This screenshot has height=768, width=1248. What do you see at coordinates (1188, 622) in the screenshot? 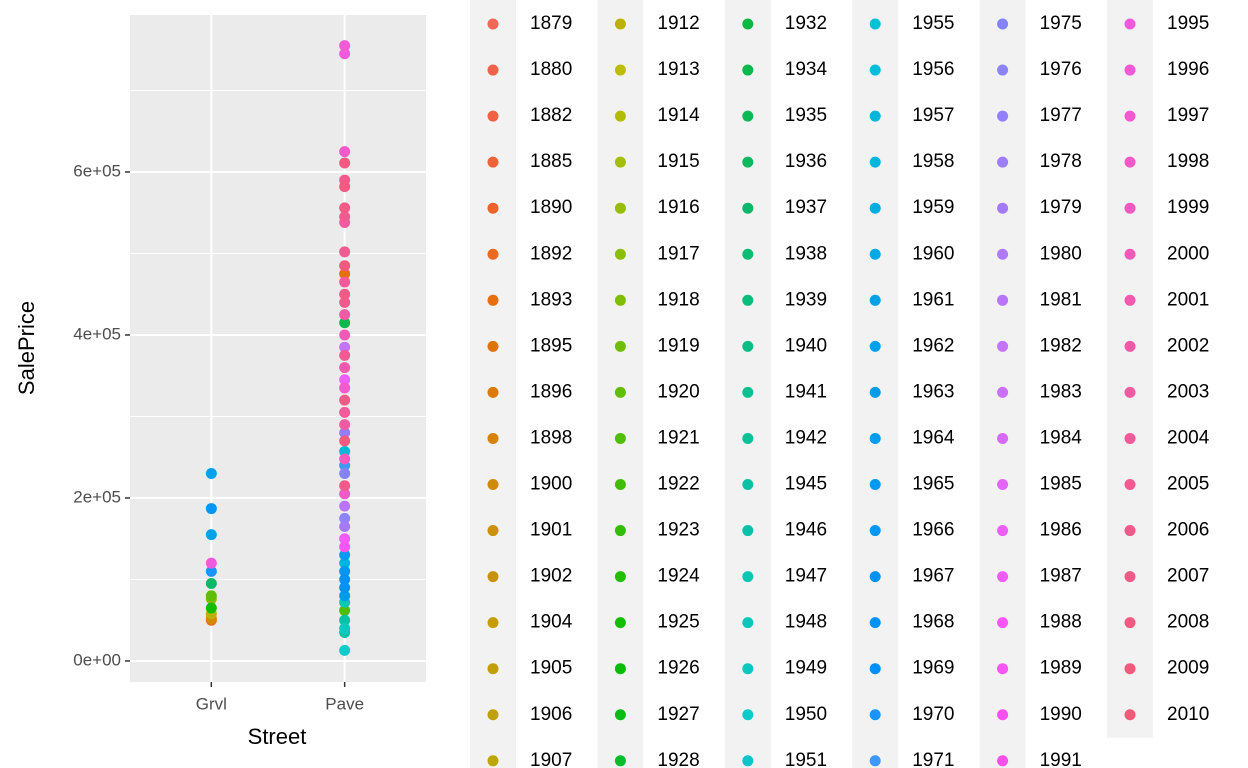
I see `legend-label: 2008` at bounding box center [1188, 622].